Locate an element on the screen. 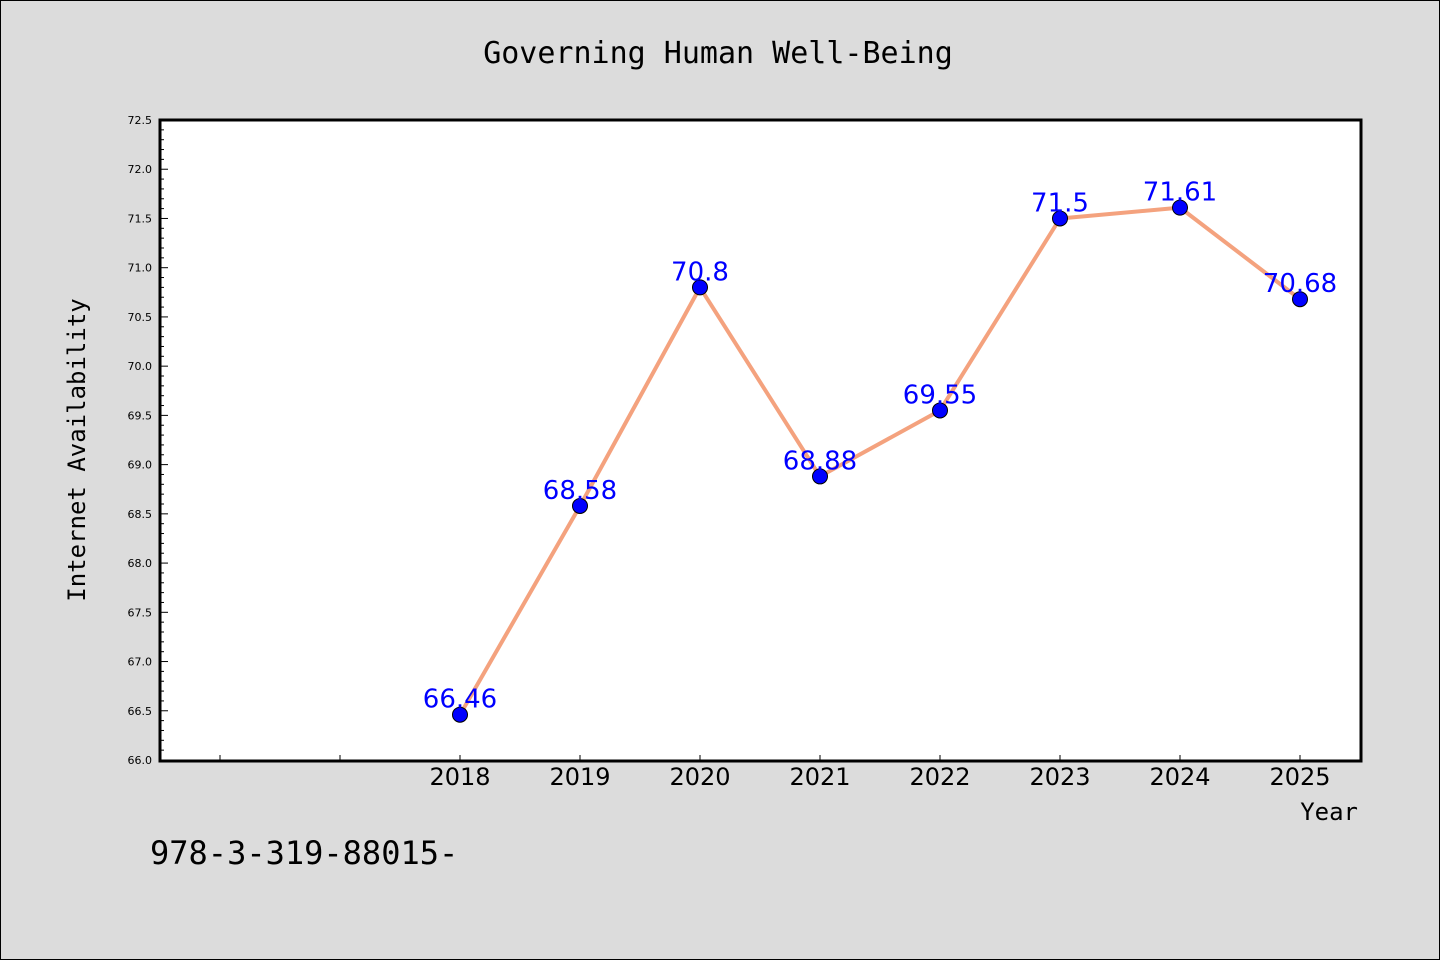 The image size is (1440, 960). y-tick-label: 66.5 is located at coordinates (140, 711).